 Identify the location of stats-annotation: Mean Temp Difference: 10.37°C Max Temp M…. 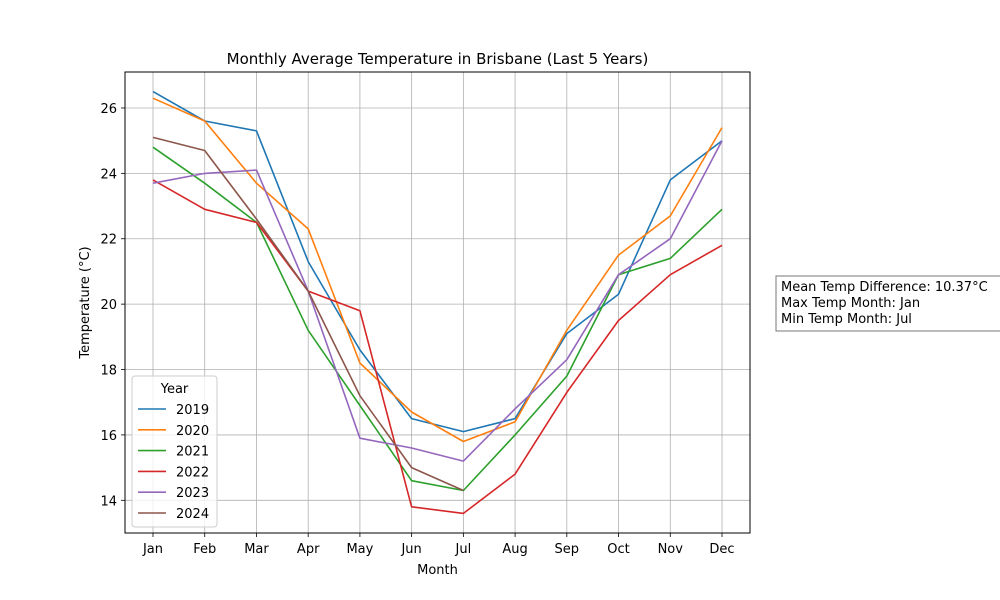
(887, 303).